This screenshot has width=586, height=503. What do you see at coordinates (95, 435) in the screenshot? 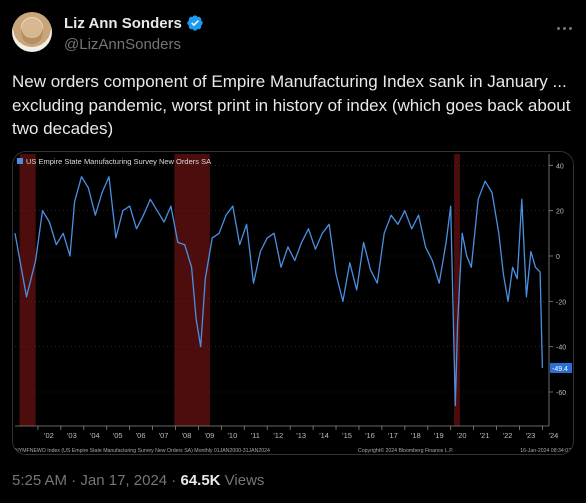
I see `x-tick-label-2: '04` at bounding box center [95, 435].